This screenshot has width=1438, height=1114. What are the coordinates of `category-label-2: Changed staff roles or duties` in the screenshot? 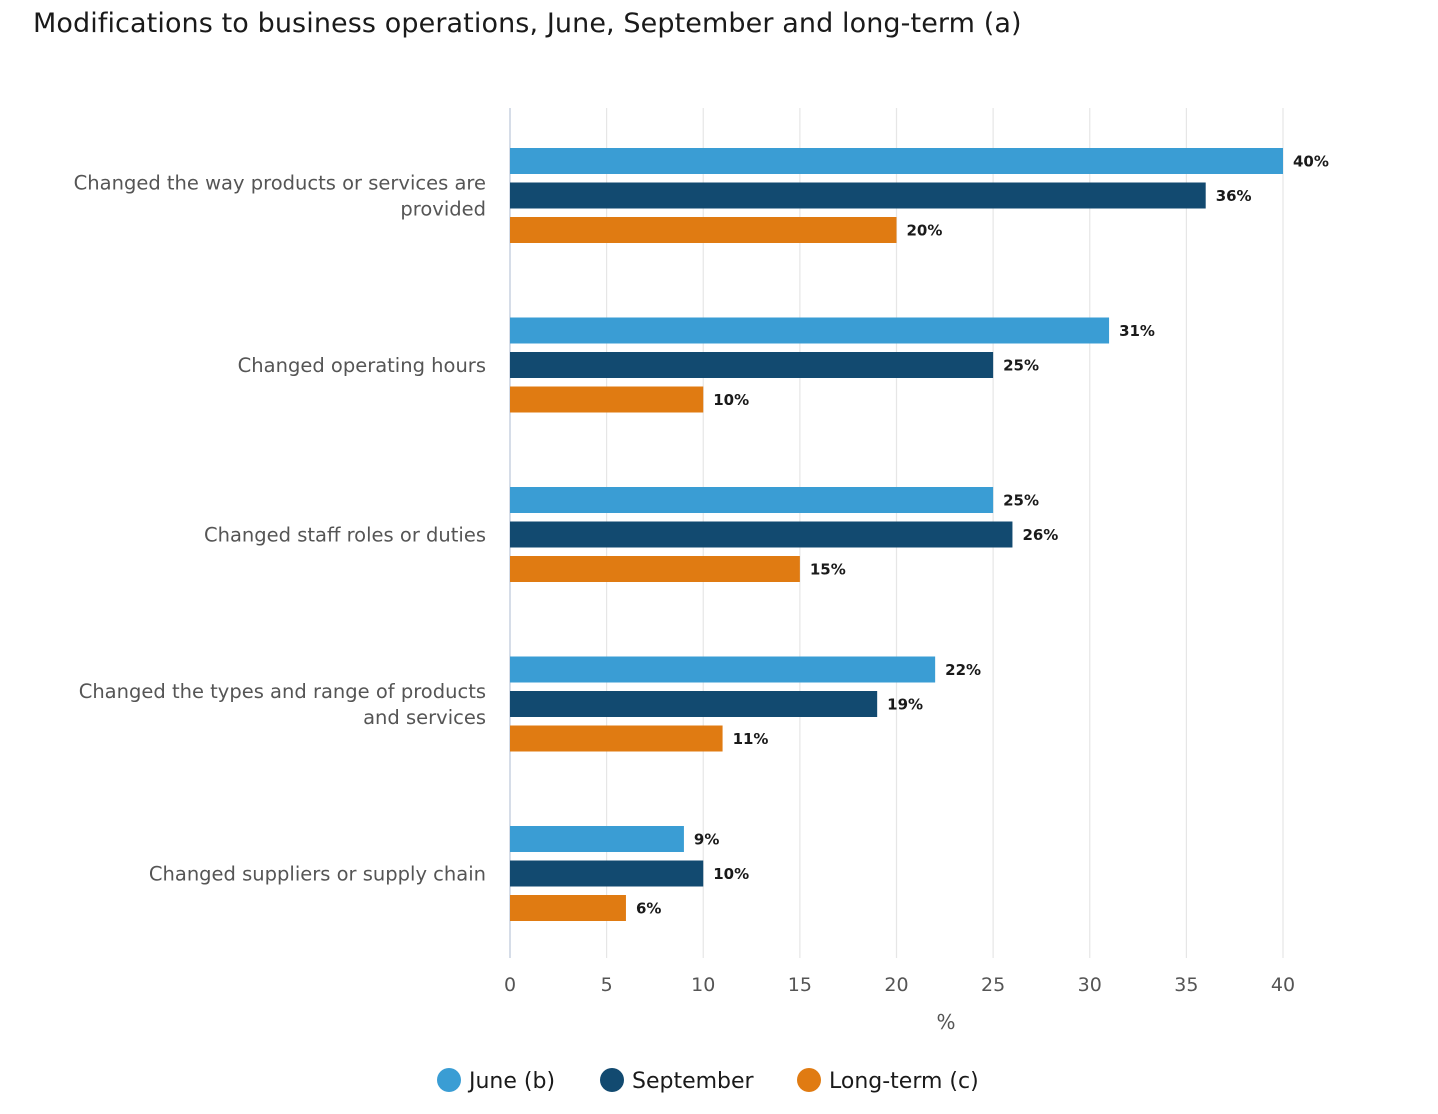 It's located at (345, 535).